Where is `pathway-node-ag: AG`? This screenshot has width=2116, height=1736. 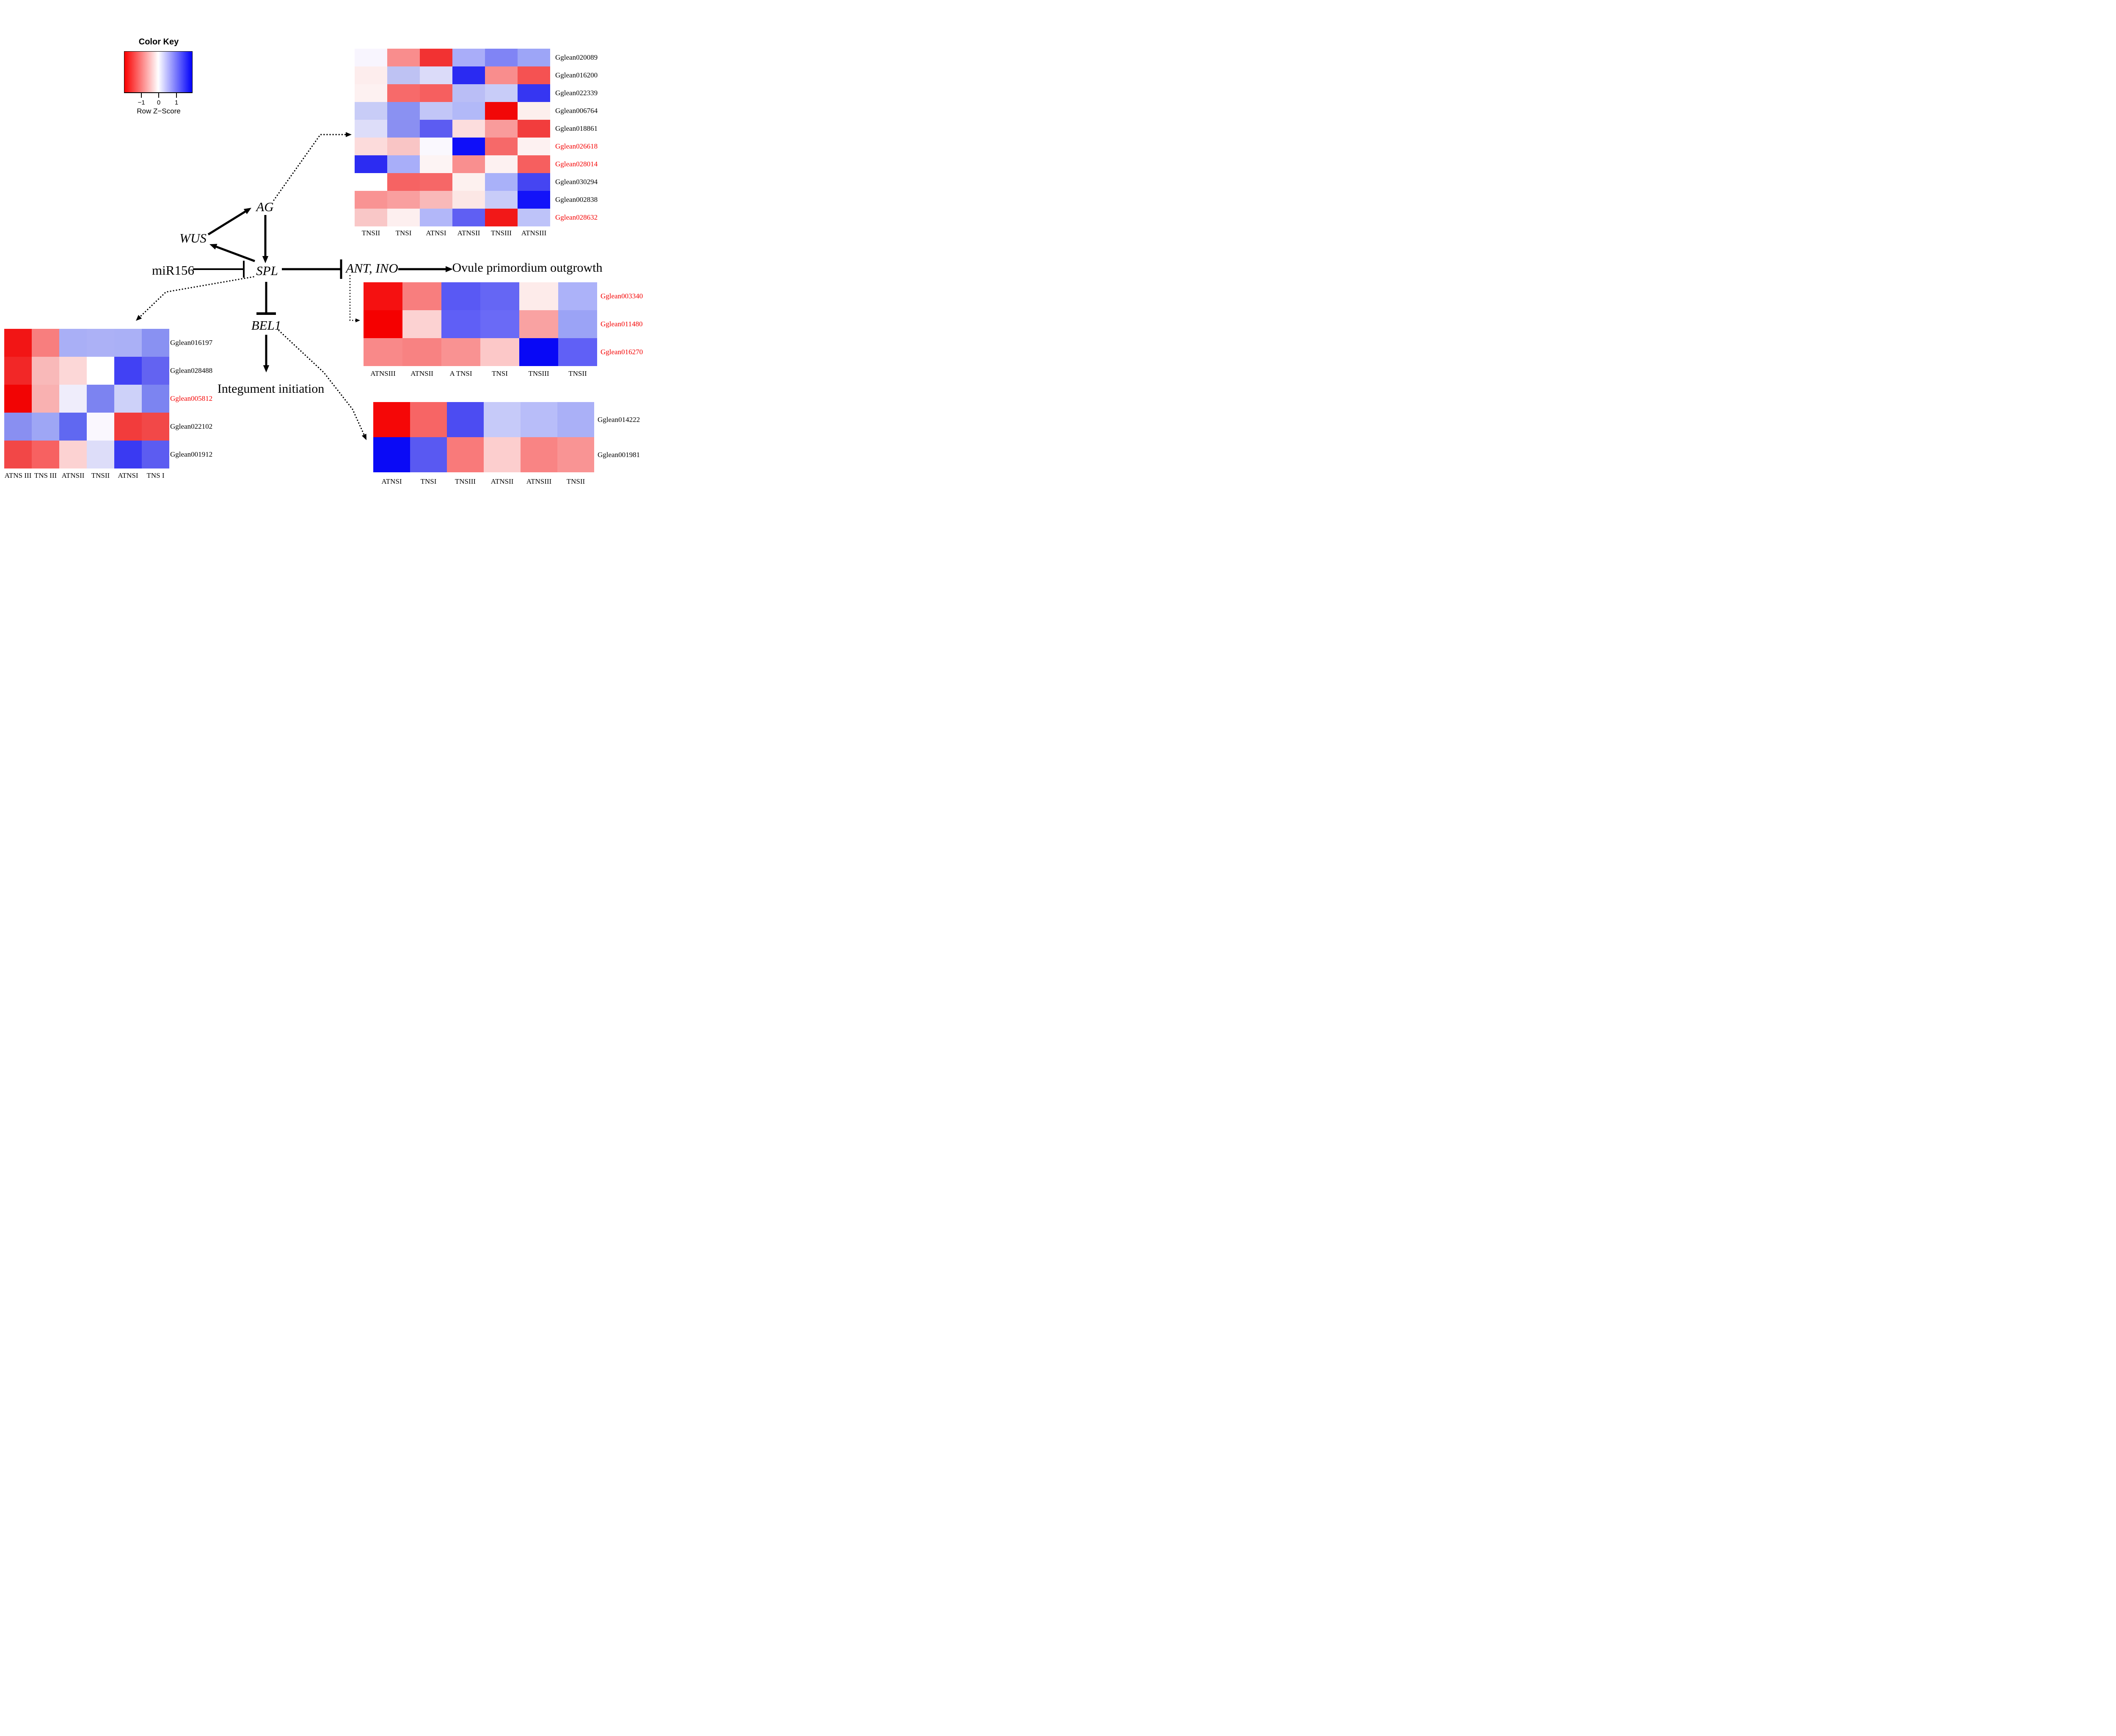
pathway-node-ag: AG is located at coordinates (265, 206).